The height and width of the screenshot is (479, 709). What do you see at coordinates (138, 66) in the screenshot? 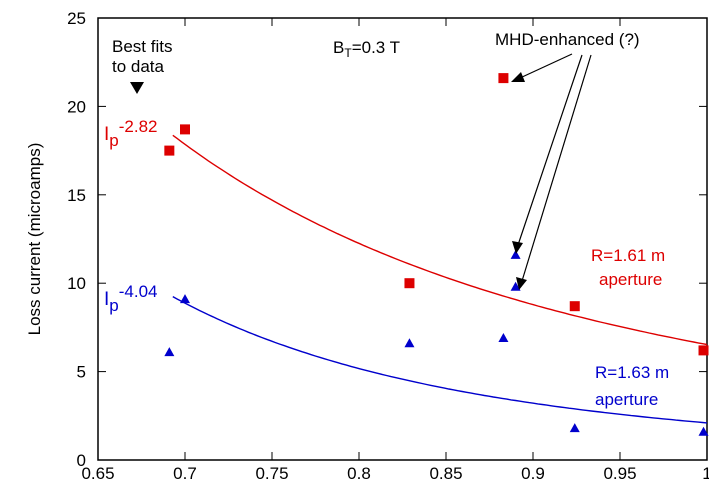
I see `best-fits-label-line2: to data` at bounding box center [138, 66].